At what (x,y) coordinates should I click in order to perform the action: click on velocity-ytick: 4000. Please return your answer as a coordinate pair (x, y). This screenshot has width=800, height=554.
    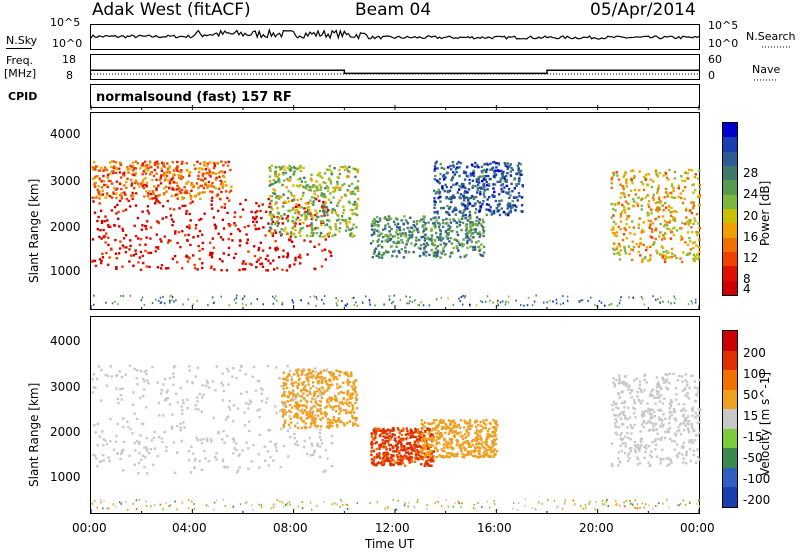
    Looking at the image, I should click on (65, 341).